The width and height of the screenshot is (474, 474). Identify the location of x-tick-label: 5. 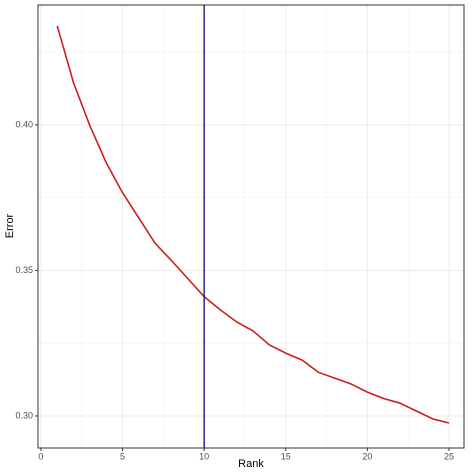
(122, 456).